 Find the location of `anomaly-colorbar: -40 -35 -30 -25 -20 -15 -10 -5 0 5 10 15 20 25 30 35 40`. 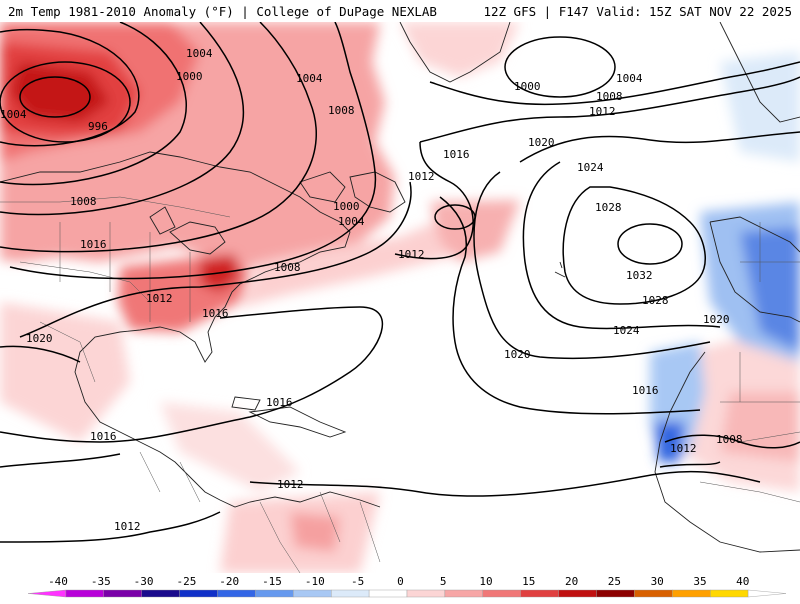

anomaly-colorbar: -40 -35 -30 -25 -20 -15 -10 -5 0 5 10 15 20 25 30 35 40 is located at coordinates (400, 586).